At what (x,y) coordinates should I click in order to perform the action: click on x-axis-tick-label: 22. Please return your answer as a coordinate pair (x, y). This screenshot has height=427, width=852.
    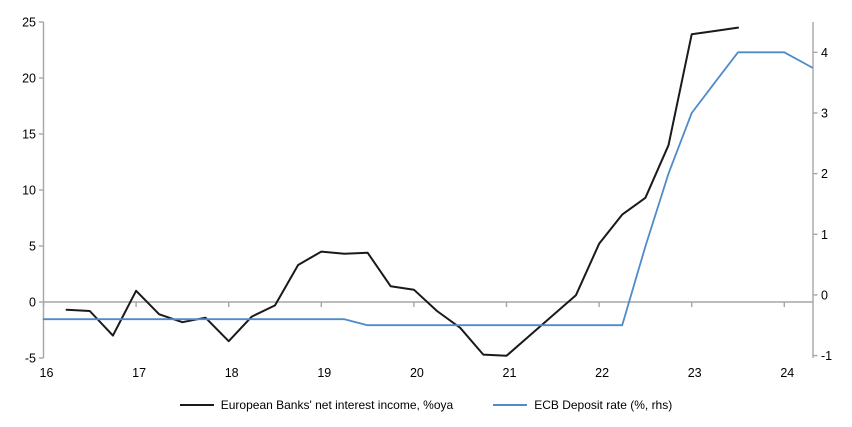
    Looking at the image, I should click on (602, 373).